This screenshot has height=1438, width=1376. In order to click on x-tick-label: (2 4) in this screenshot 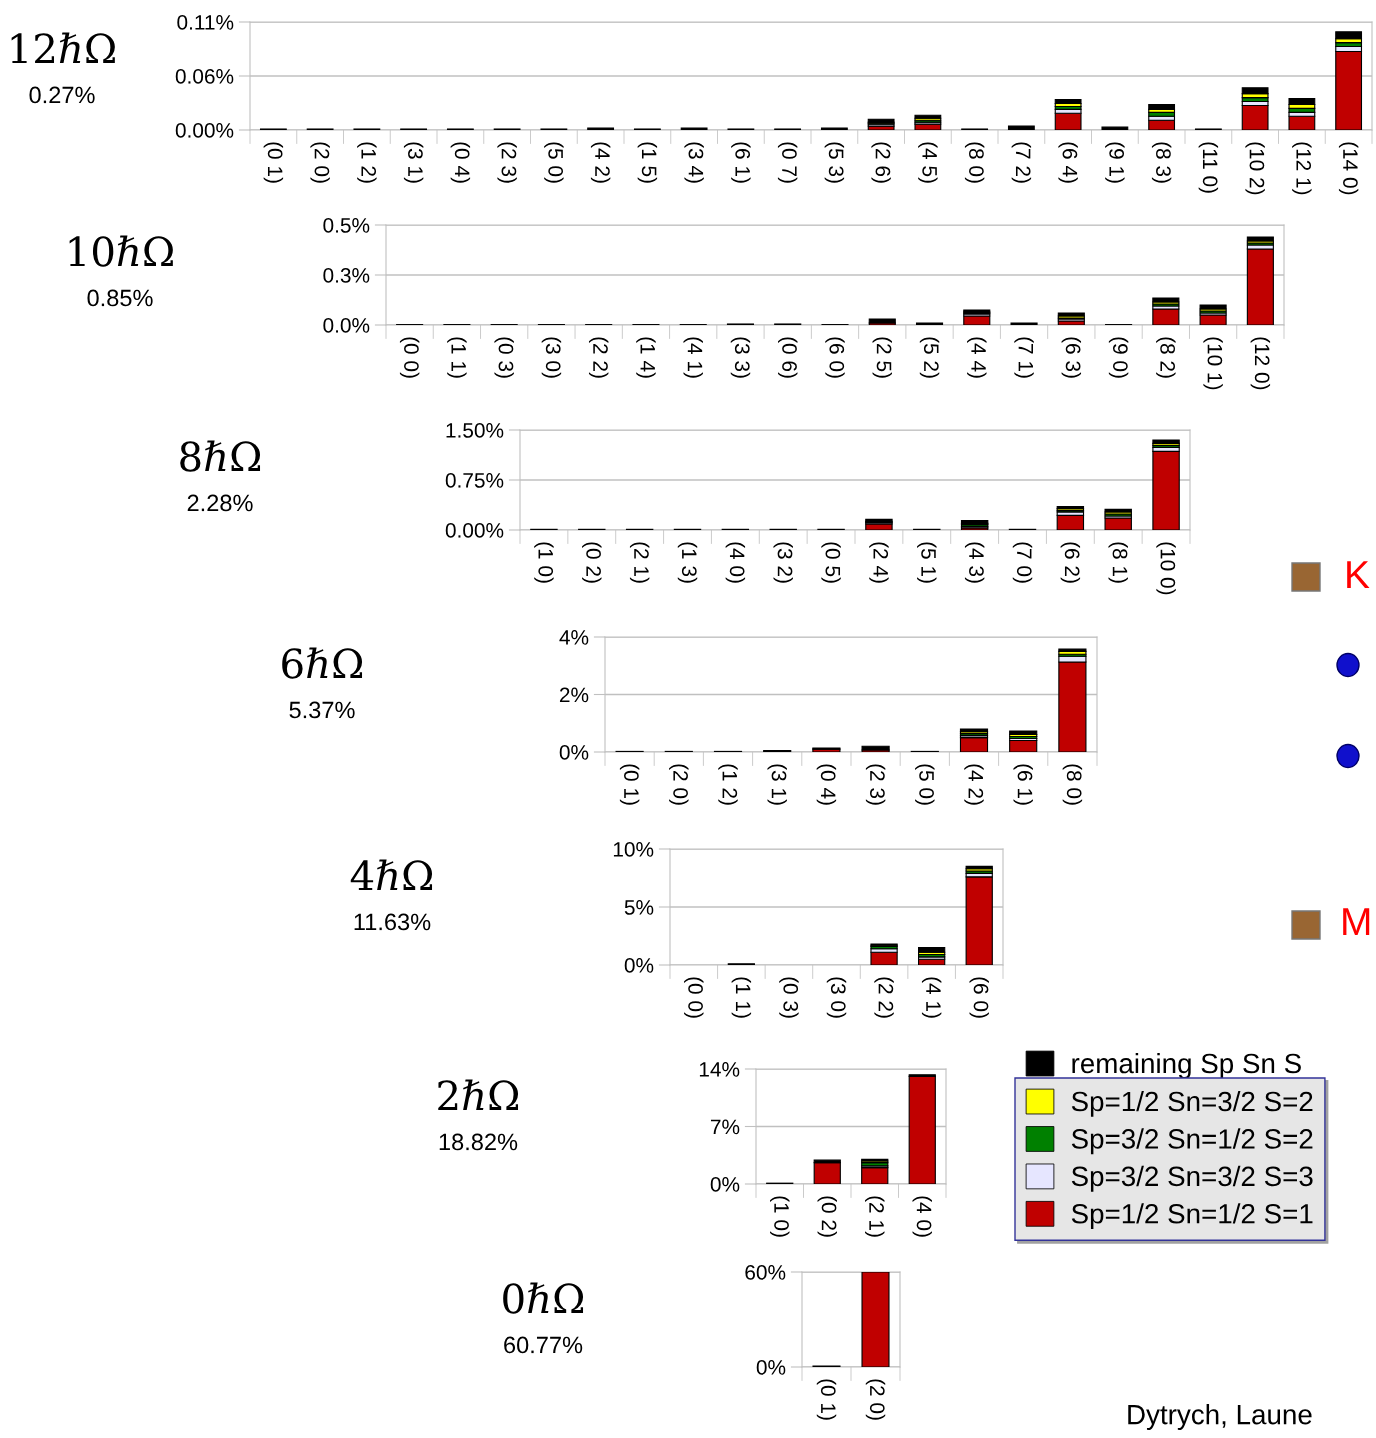, I will do `click(879, 562)`.